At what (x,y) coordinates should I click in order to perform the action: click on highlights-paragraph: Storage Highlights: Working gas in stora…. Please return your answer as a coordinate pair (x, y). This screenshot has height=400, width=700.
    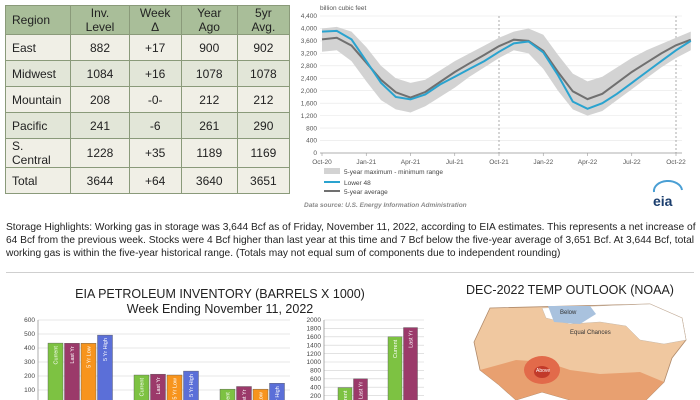
    Looking at the image, I should click on (351, 240).